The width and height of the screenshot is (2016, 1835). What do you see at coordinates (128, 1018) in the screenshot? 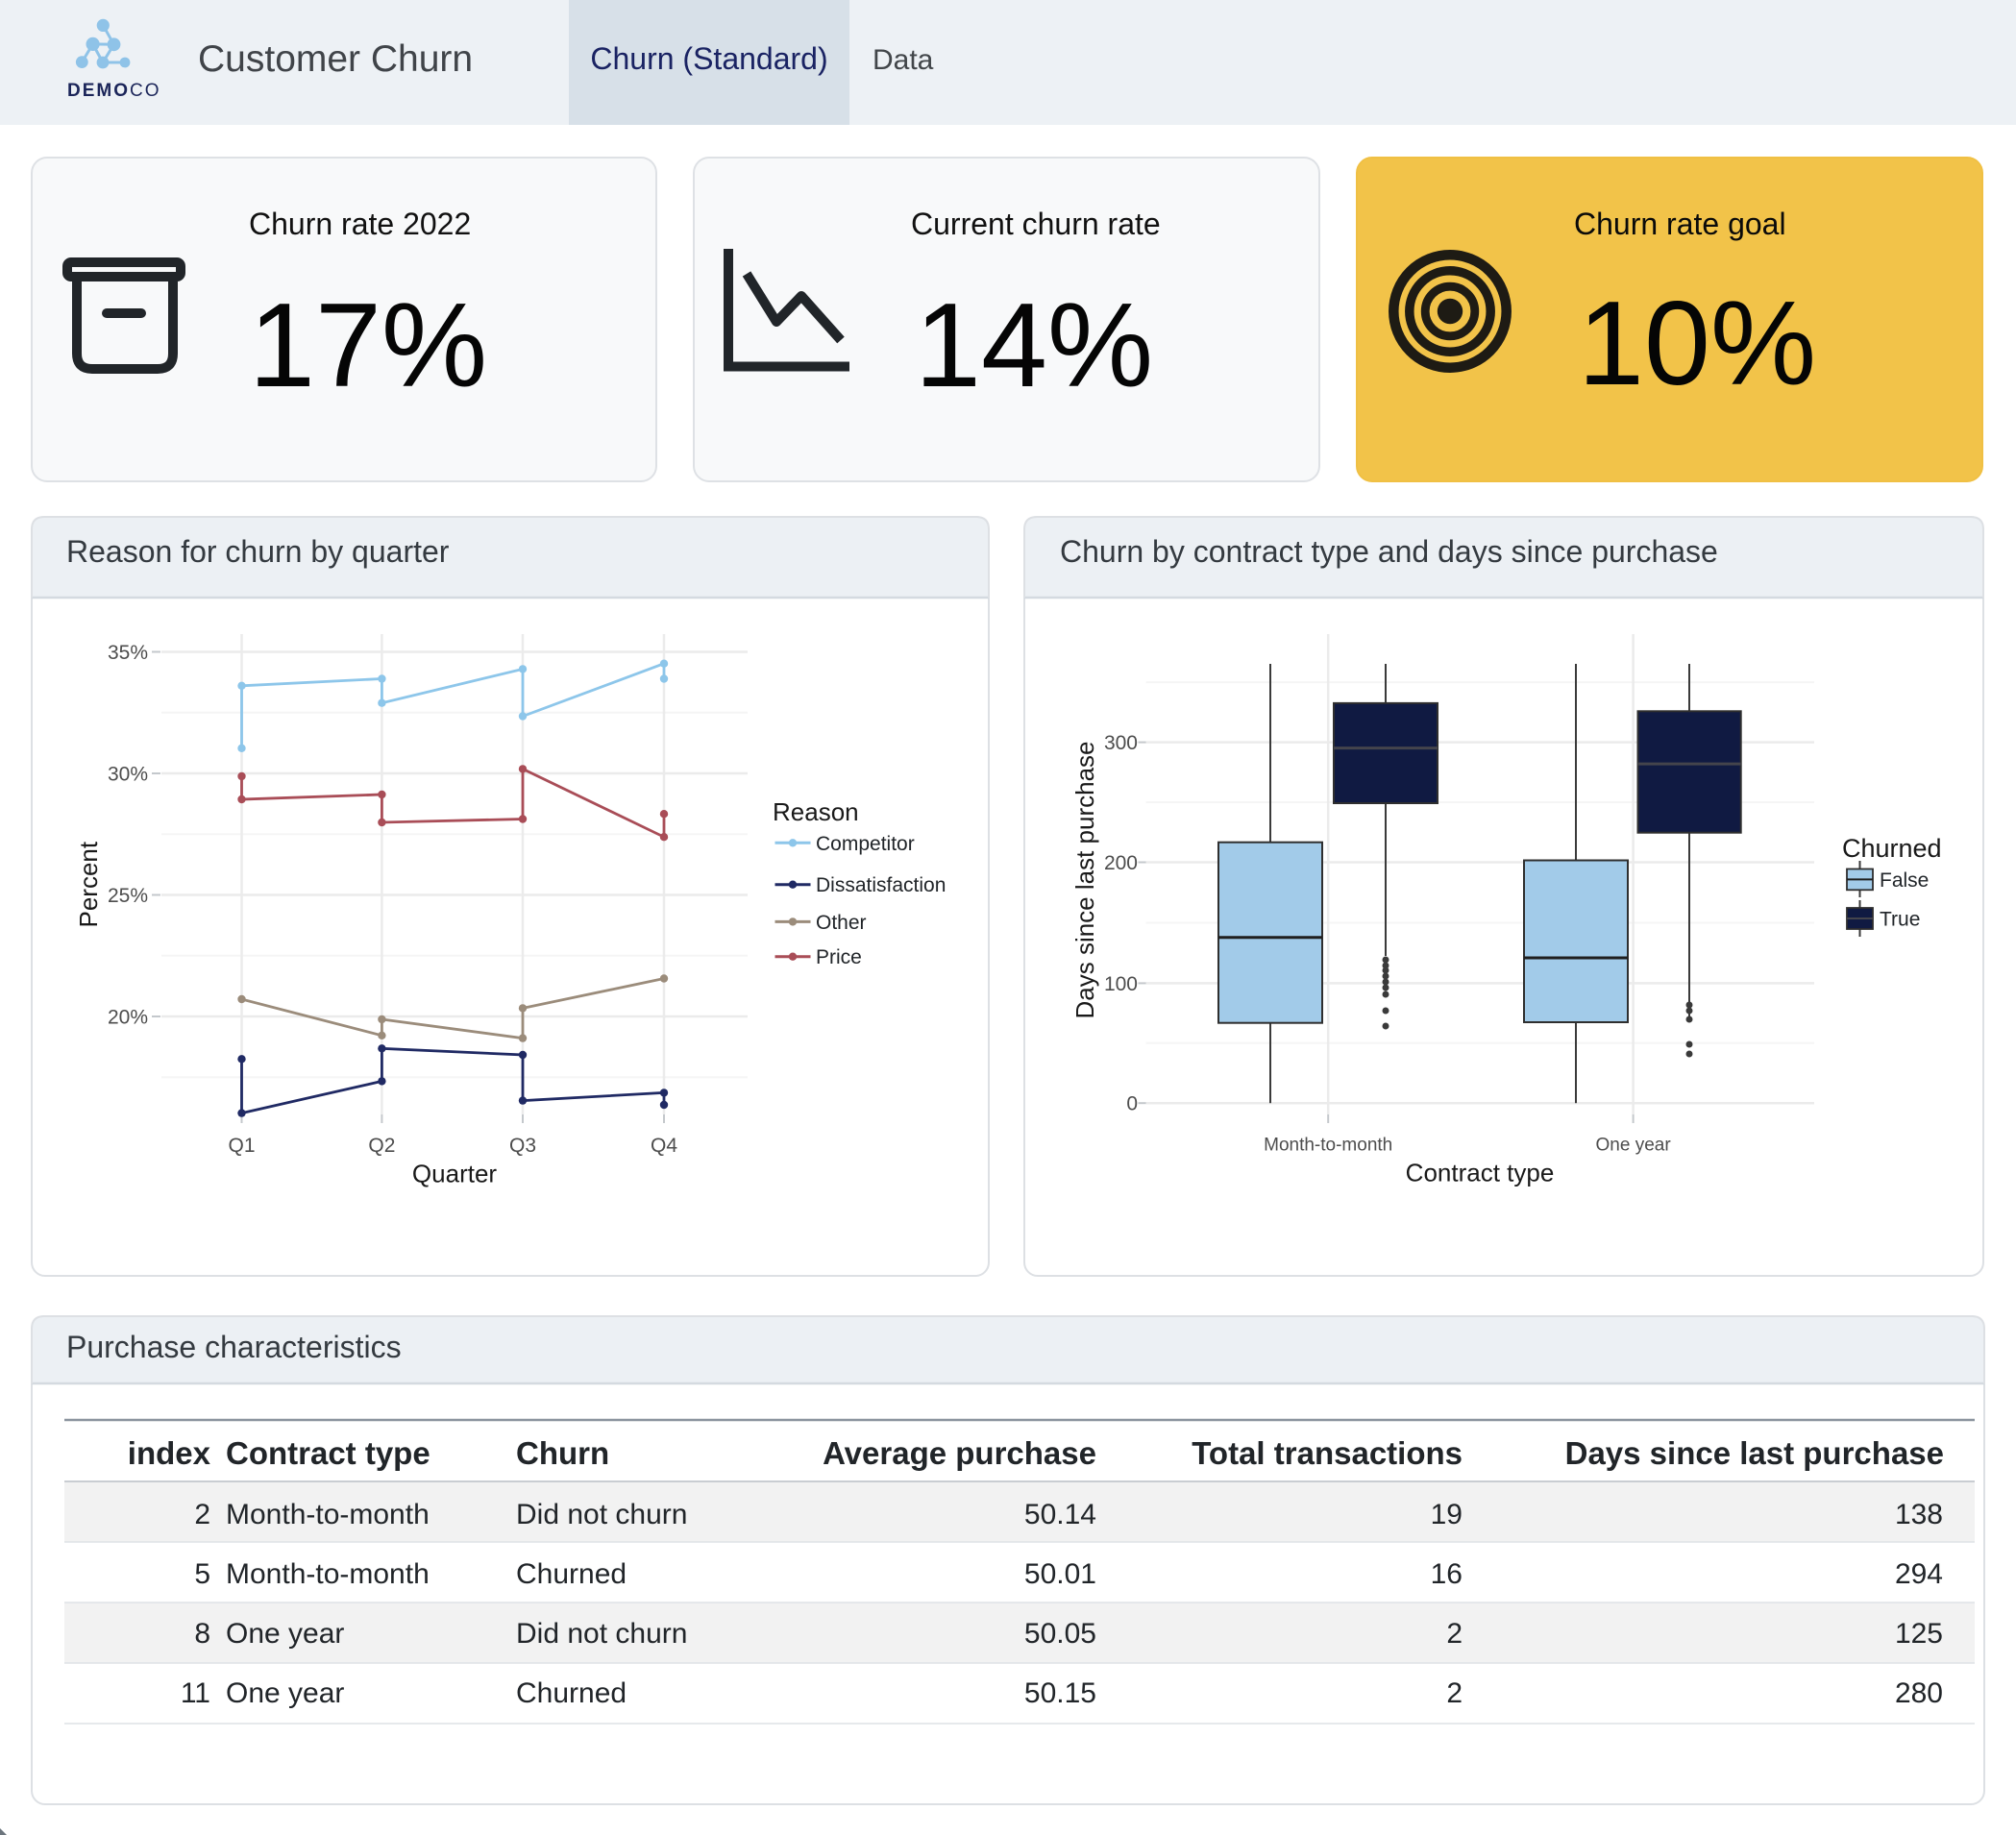
I see `svg-text: 20%` at bounding box center [128, 1018].